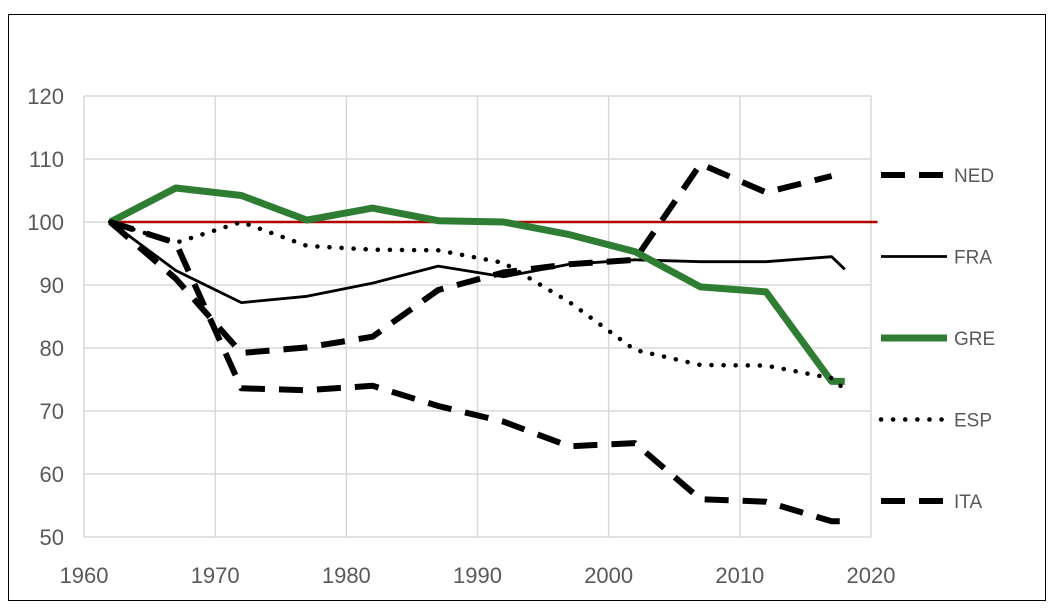 The height and width of the screenshot is (609, 1057). What do you see at coordinates (84, 575) in the screenshot?
I see `x-tick-label: 1960` at bounding box center [84, 575].